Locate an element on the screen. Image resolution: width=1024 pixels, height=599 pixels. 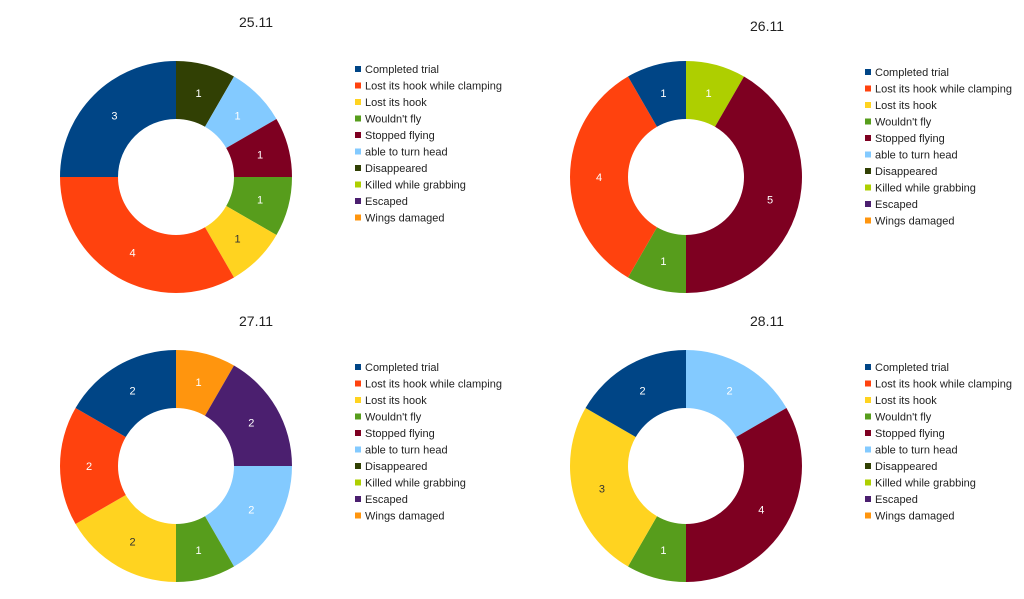
chart-title: 28.11 is located at coordinates (767, 321).